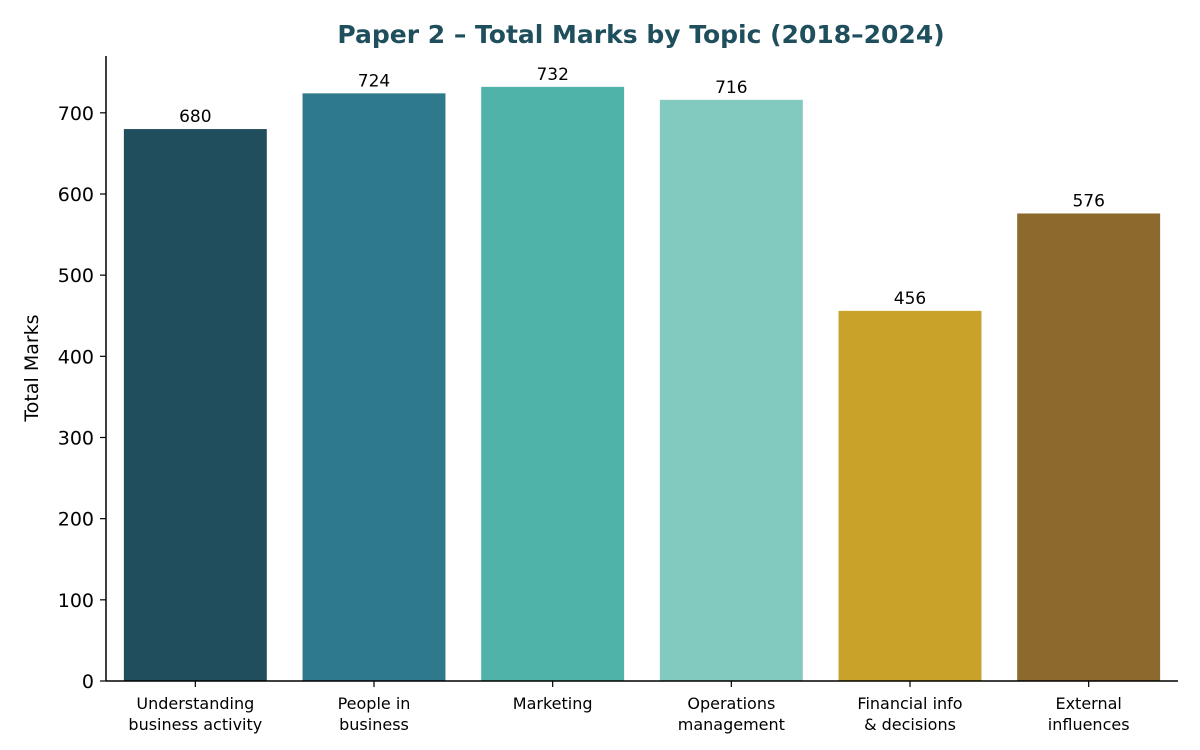 This screenshot has width=1200, height=750. What do you see at coordinates (82, 398) in the screenshot?
I see `y-axis-ticks: 0 100 200 300 400 500 600 700` at bounding box center [82, 398].